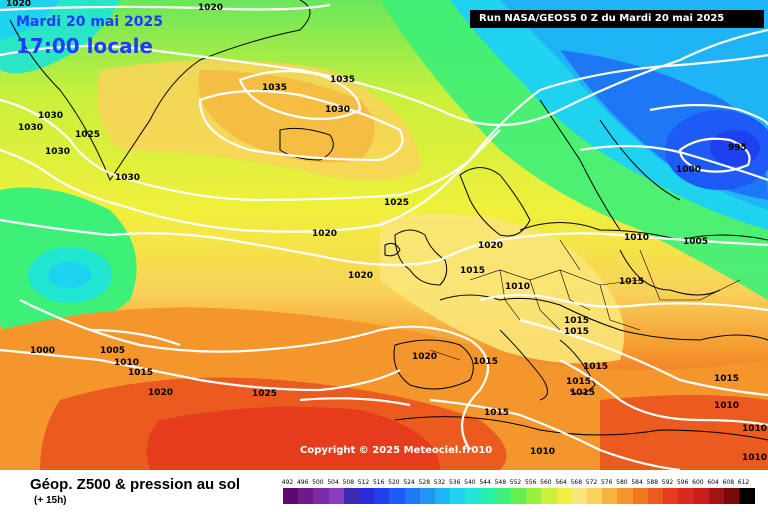  Describe the element at coordinates (515, 482) in the screenshot. I see `scale-tick-label: 552` at that location.